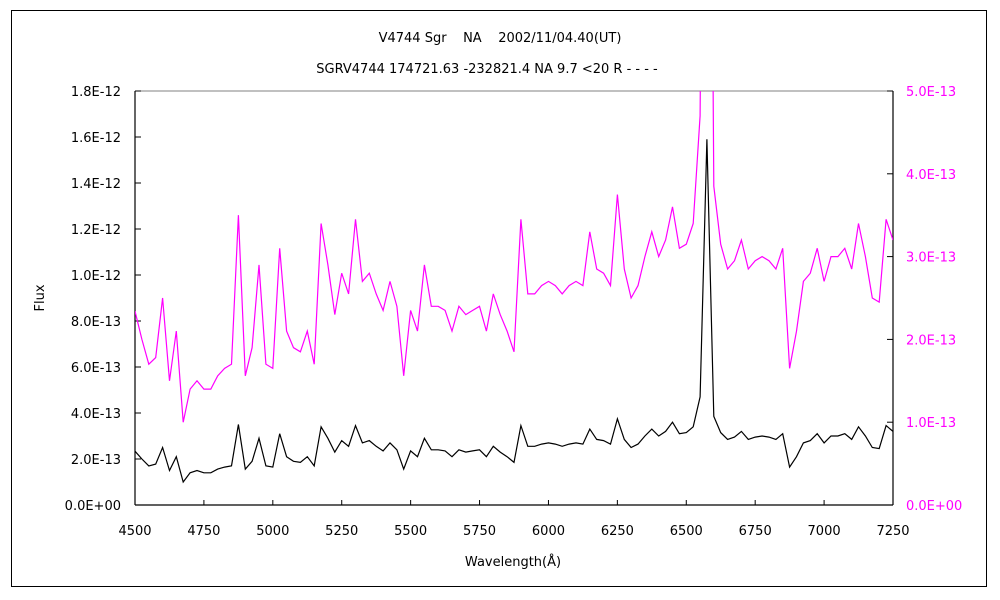 Image resolution: width=1000 pixels, height=600 pixels. What do you see at coordinates (934, 506) in the screenshot?
I see `right-y-tick-label: 0.0E+00` at bounding box center [934, 506].